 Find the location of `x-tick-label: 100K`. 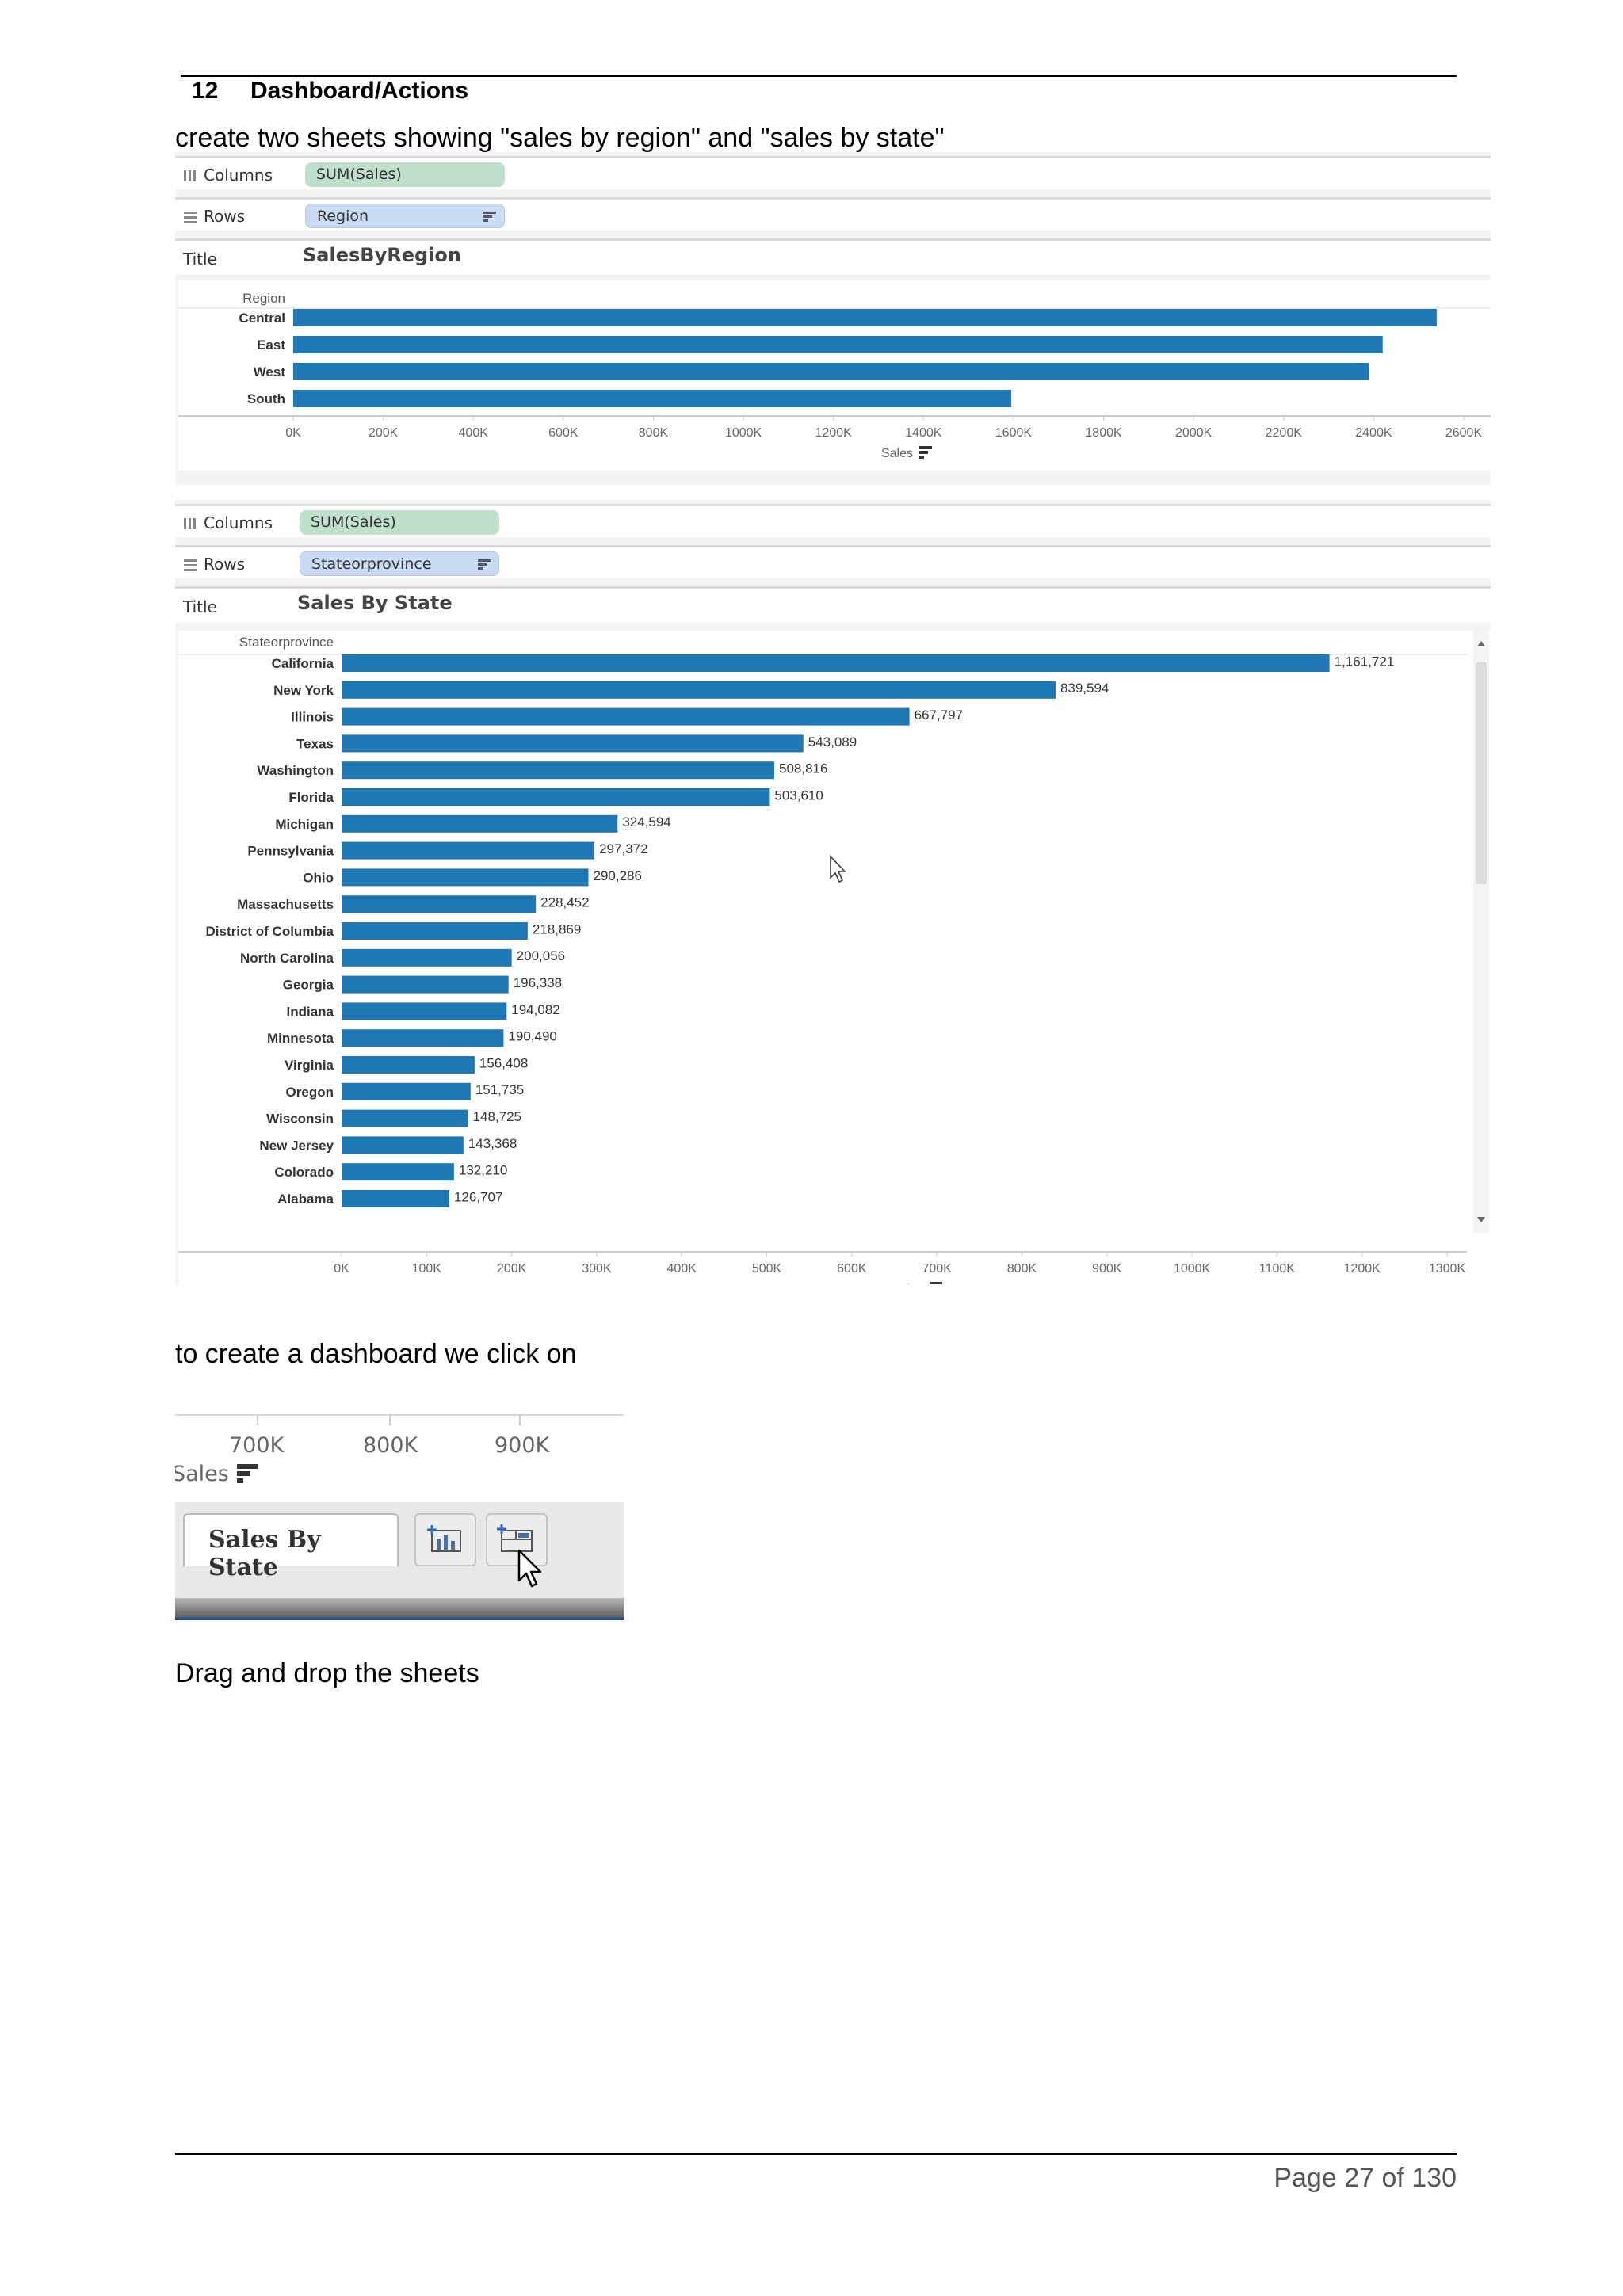

x-tick-label: 100K is located at coordinates (427, 1269).